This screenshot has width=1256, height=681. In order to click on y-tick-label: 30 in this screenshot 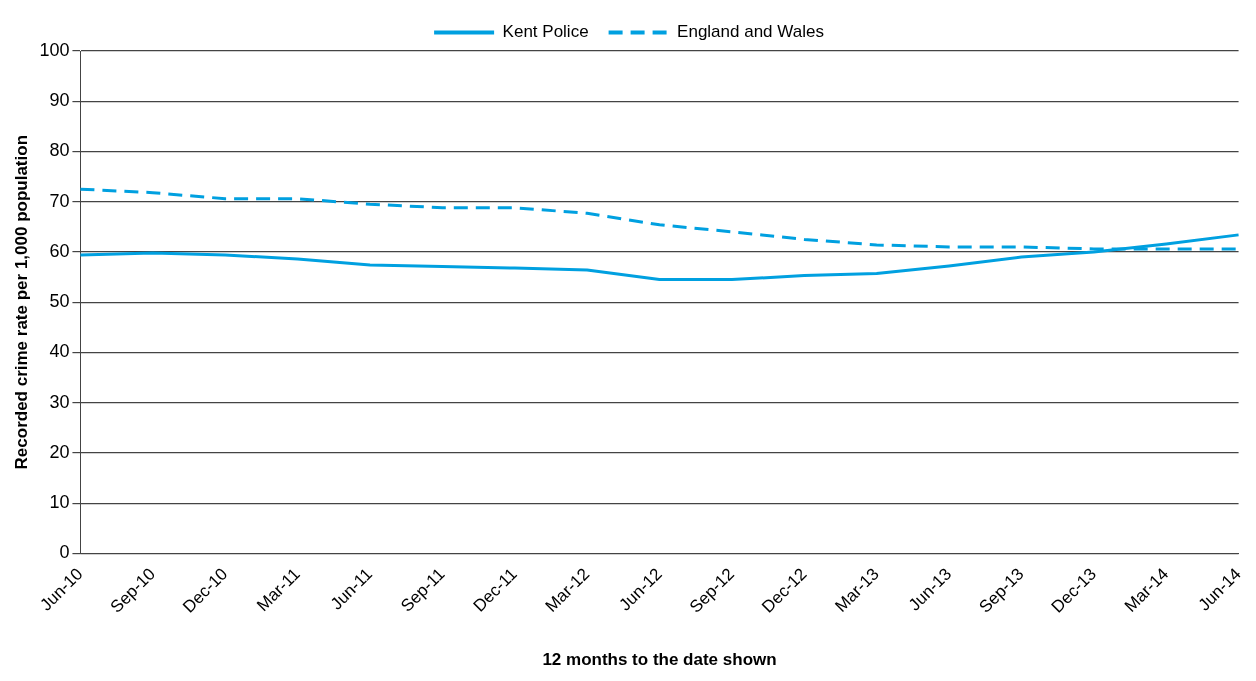, I will do `click(59, 401)`.